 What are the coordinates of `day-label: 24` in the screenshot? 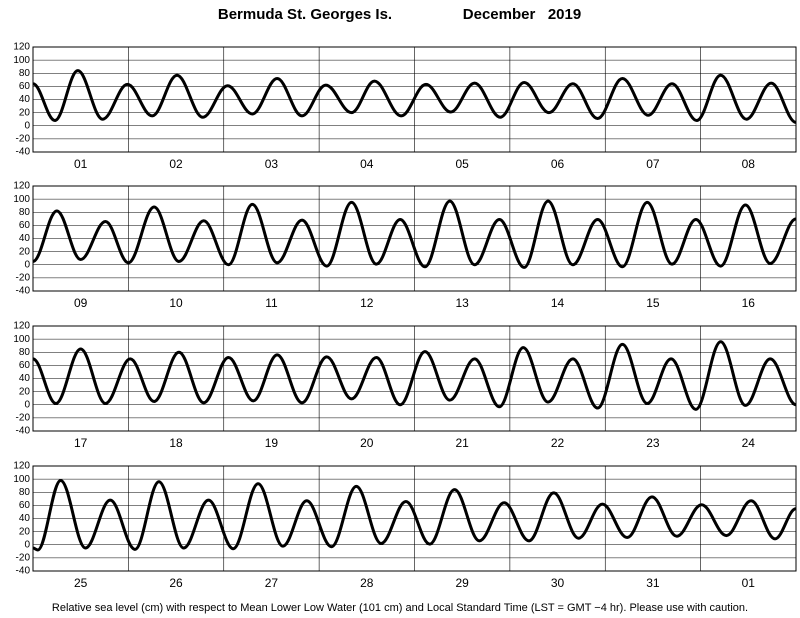 It's located at (749, 443).